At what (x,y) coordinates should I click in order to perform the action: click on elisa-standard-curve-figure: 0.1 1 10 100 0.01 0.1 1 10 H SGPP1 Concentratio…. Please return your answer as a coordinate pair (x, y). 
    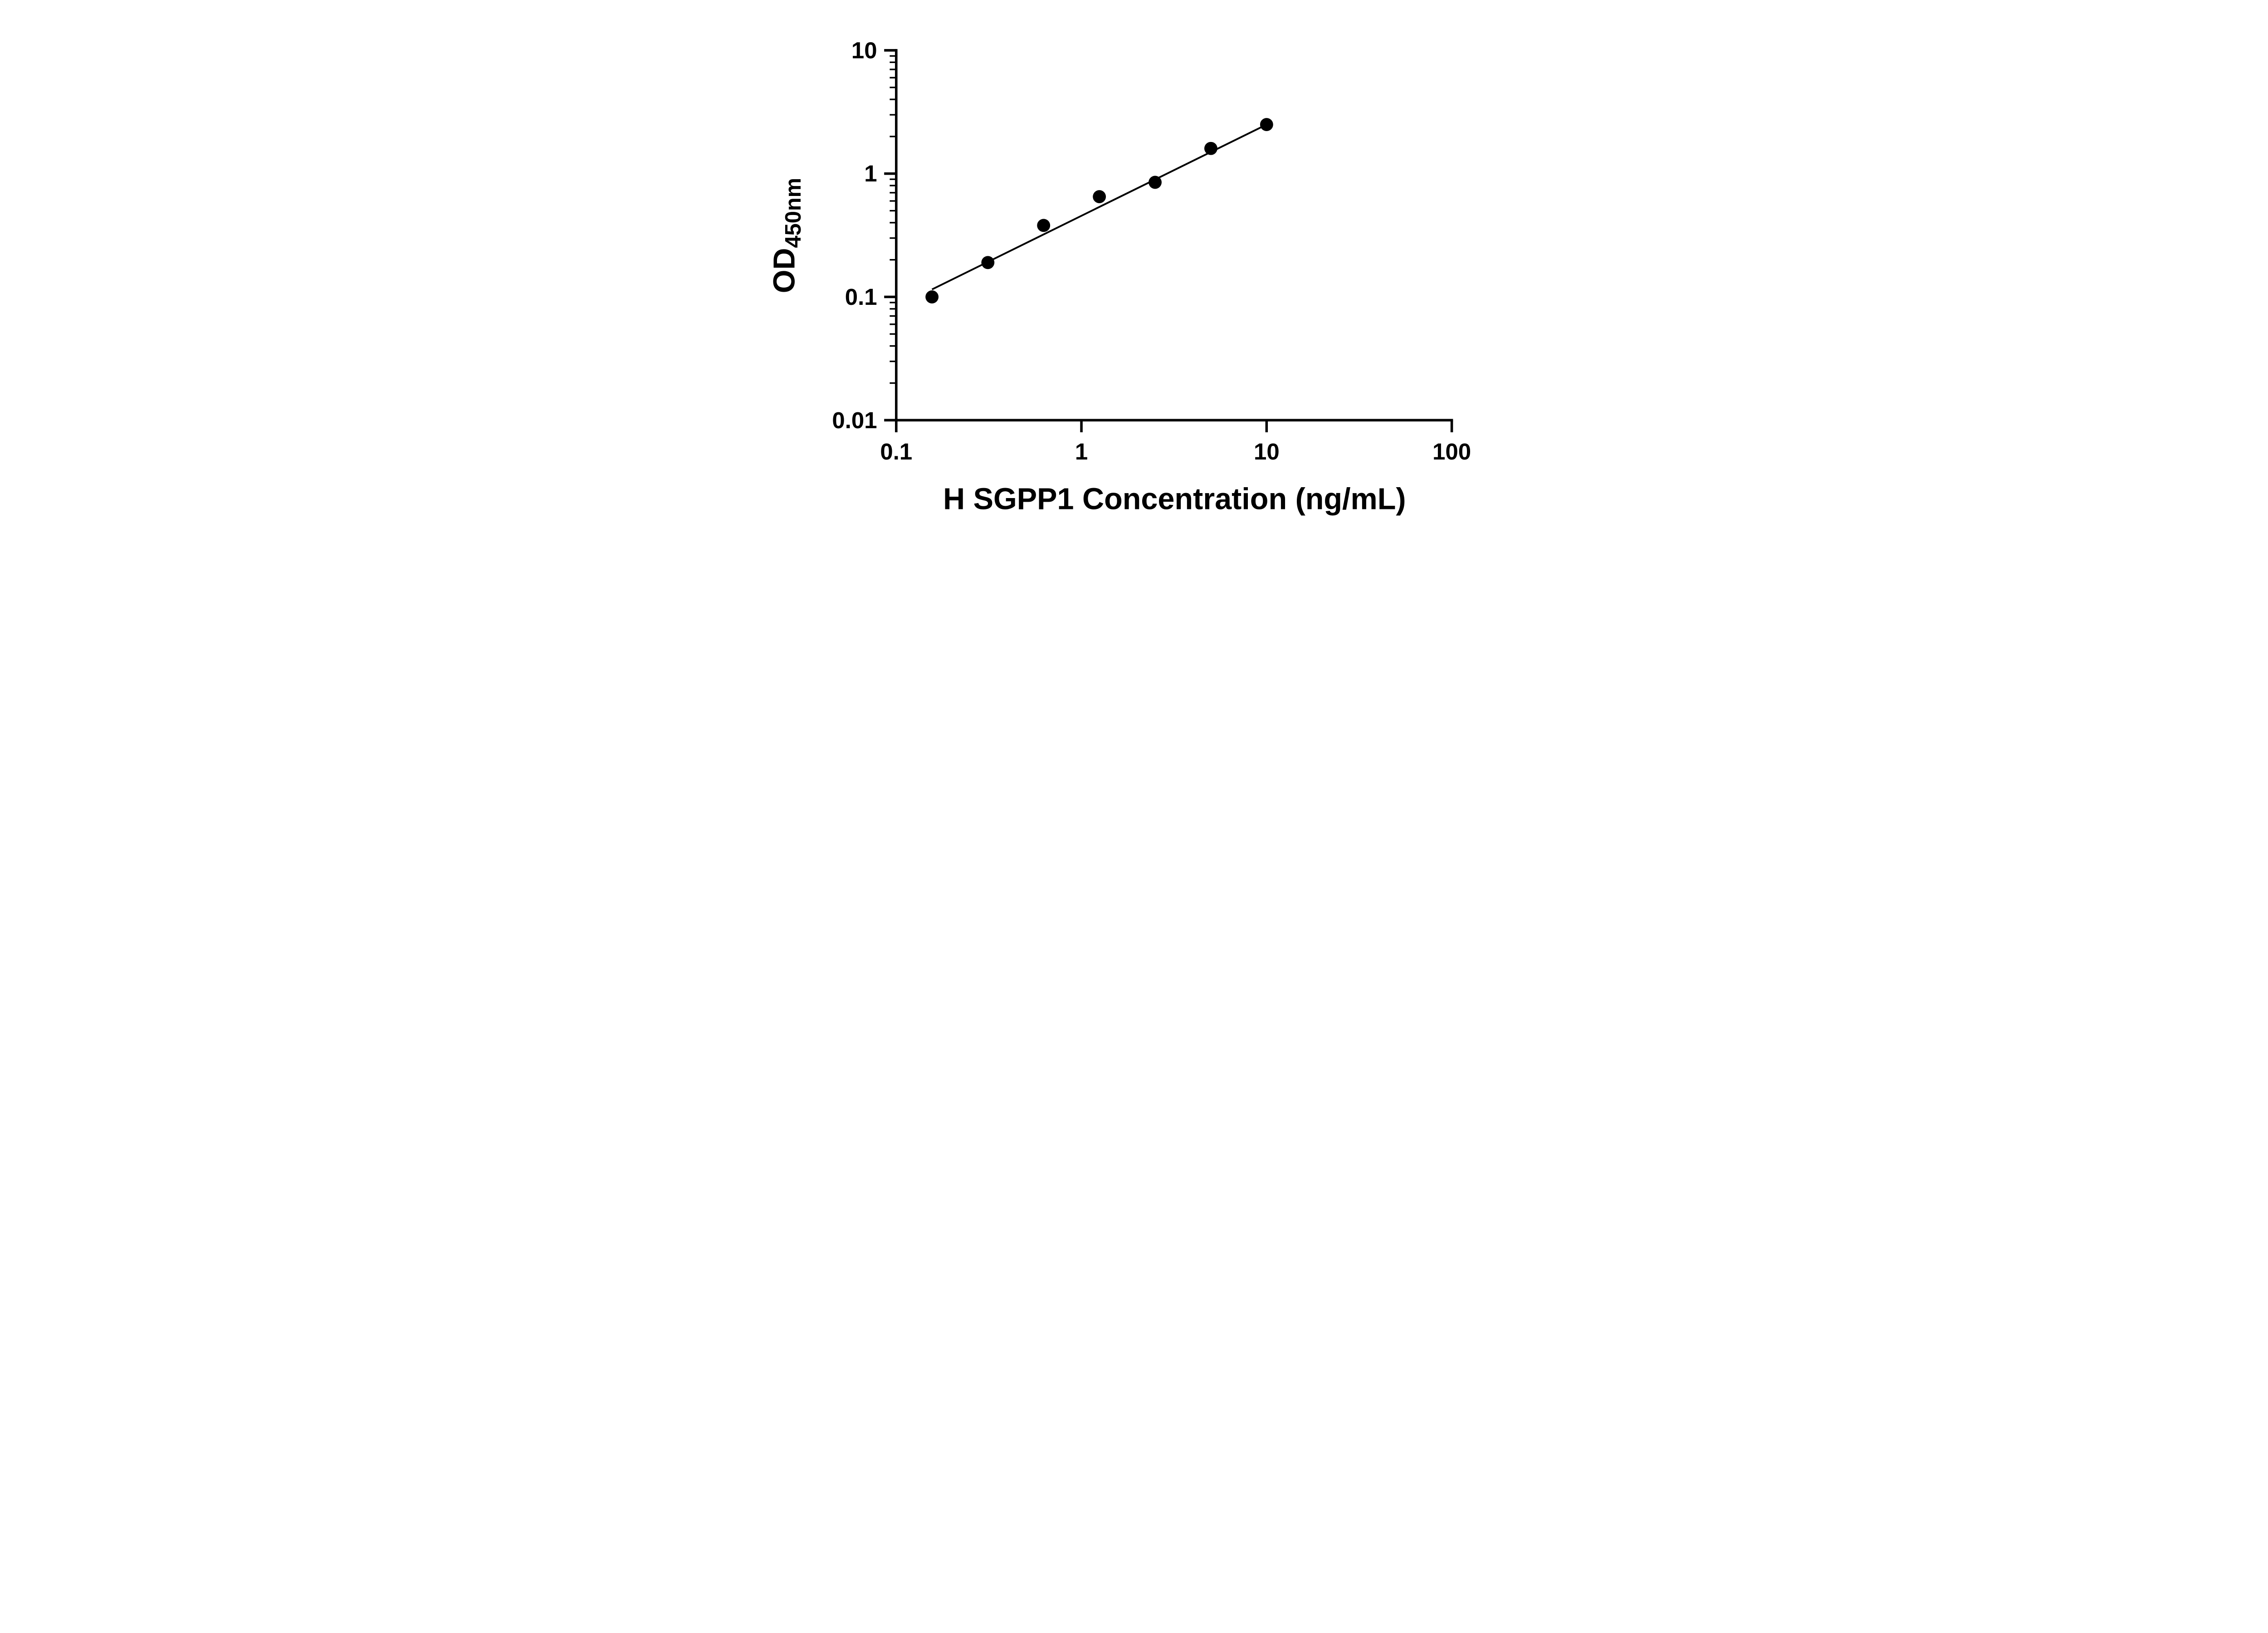
    Looking at the image, I should click on (1134, 272).